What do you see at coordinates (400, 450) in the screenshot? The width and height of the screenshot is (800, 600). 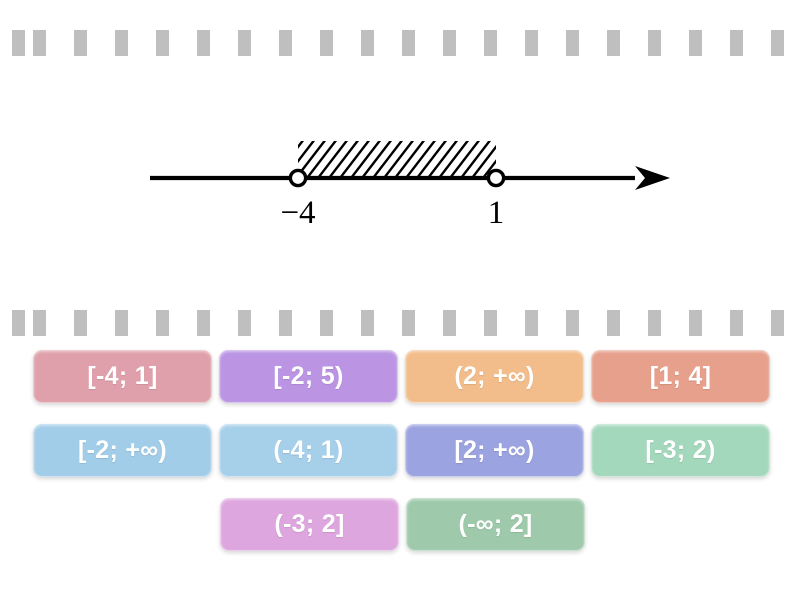 I see `answer-tile-row-2: [-2; +∞) (-4; 1) [2; +∞) [-3; 2)` at bounding box center [400, 450].